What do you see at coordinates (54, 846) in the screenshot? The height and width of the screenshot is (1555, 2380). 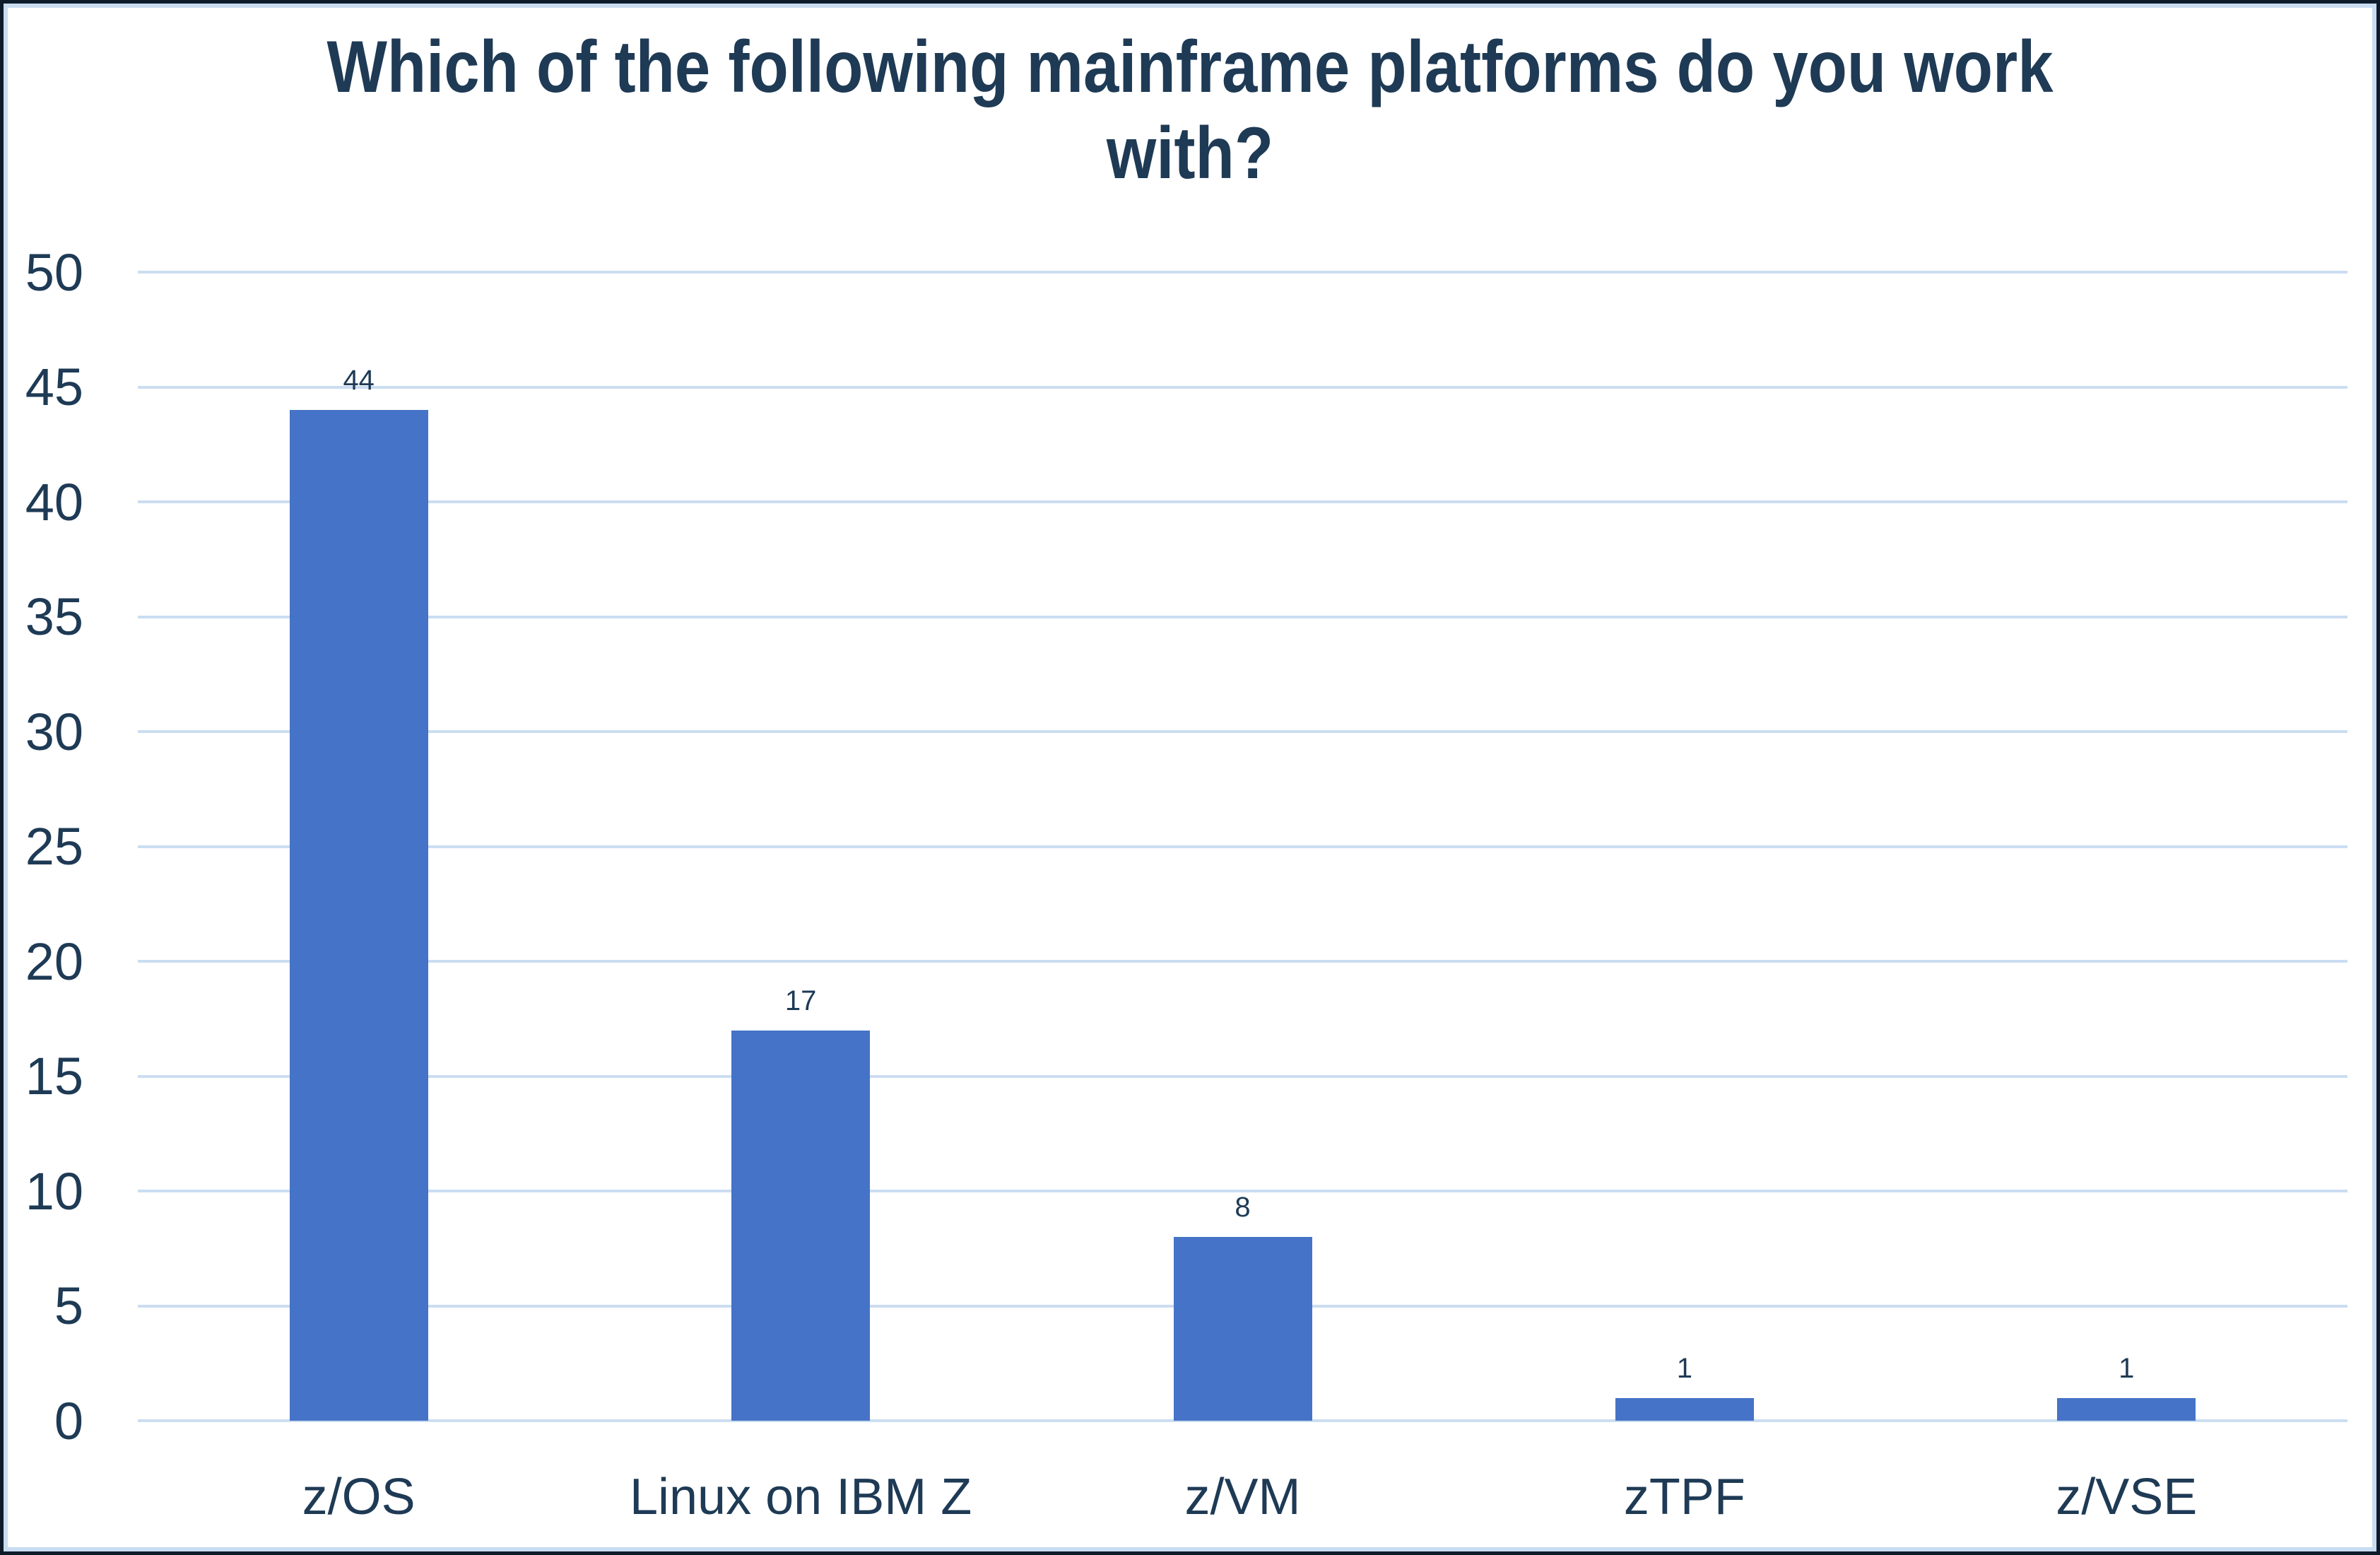 I see `y-axis-tick-label: 25` at bounding box center [54, 846].